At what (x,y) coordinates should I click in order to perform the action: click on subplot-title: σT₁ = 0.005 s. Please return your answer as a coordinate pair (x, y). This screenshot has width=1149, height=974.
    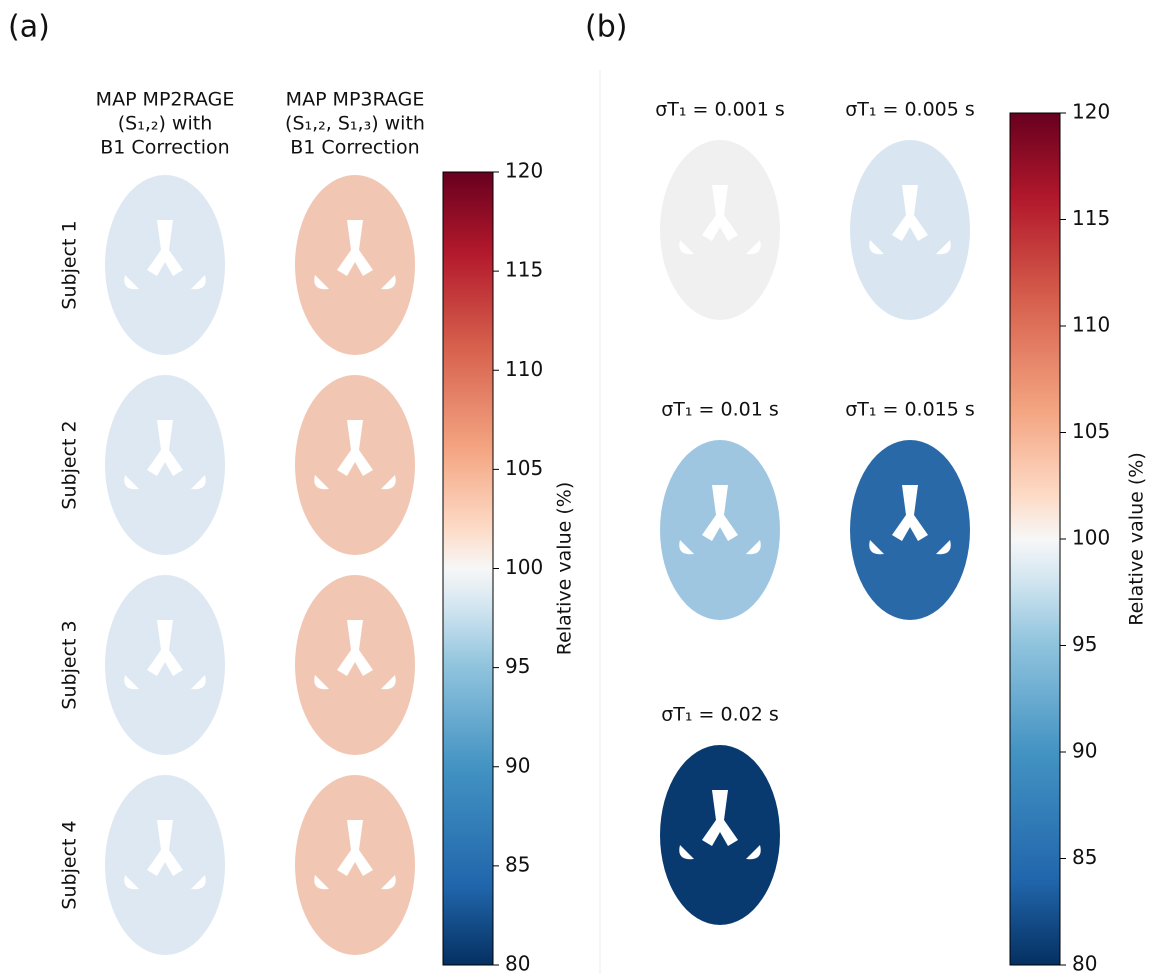
    Looking at the image, I should click on (910, 110).